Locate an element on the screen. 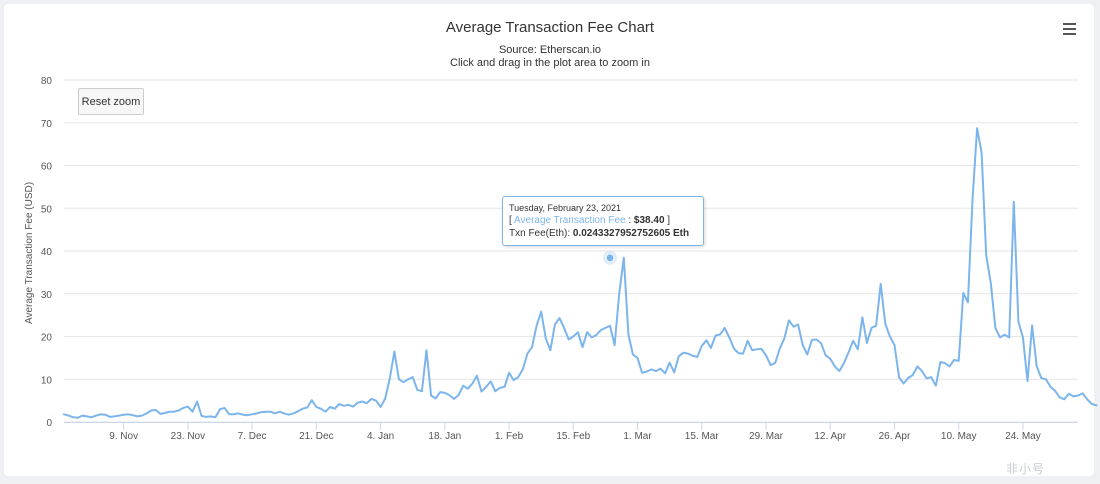 The width and height of the screenshot is (1100, 484). x-tick-label: 1. Mar is located at coordinates (637, 436).